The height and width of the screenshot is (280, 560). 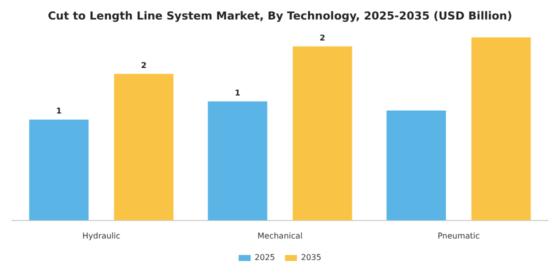 I want to click on x-tick-label: Mechanical, so click(x=280, y=235).